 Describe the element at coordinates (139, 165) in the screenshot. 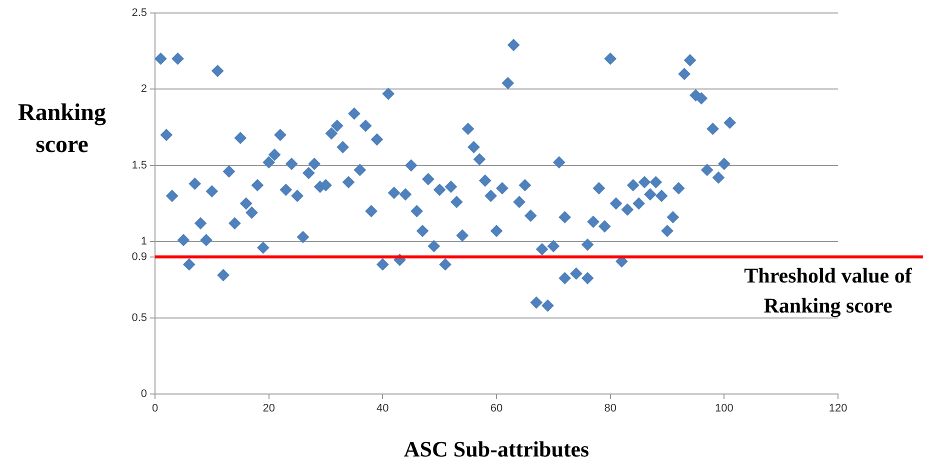

I see `y-tick-label: 1.5` at that location.